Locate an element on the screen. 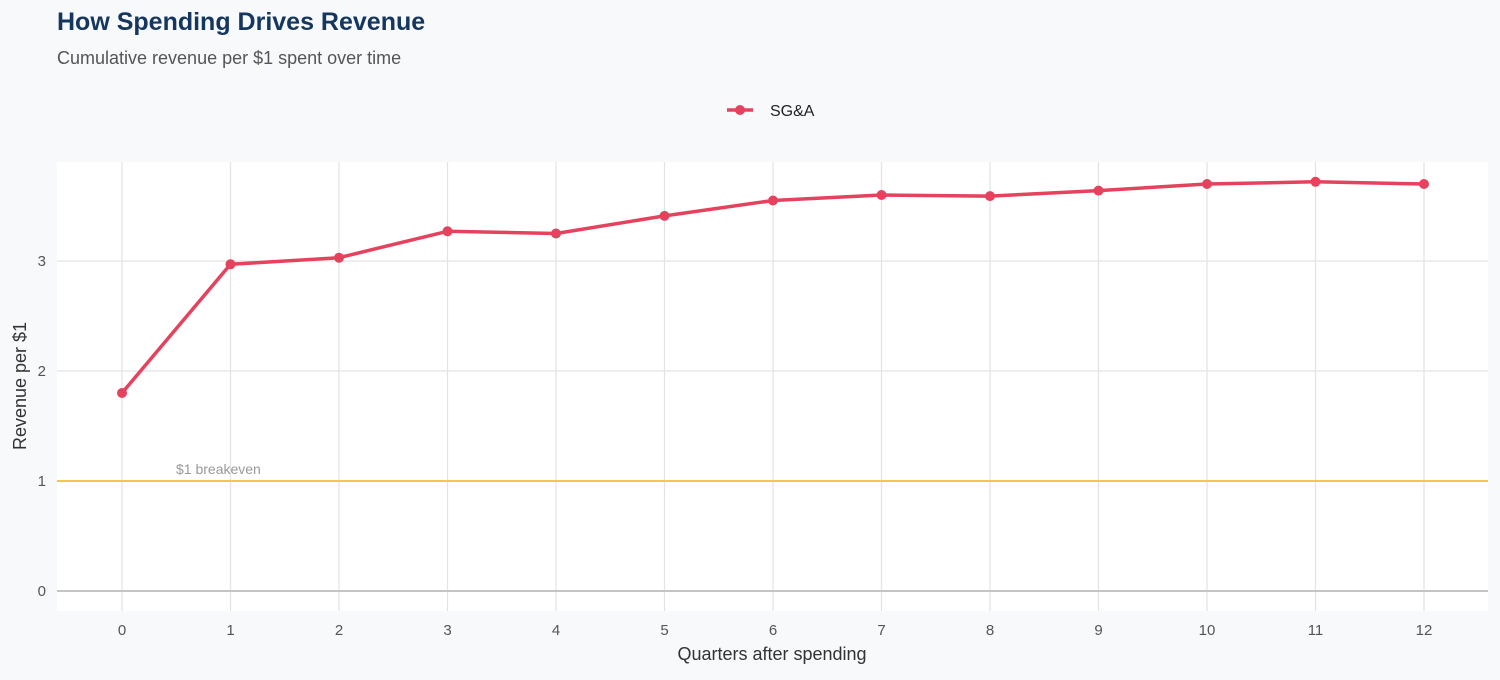  x-tick-label: 5 is located at coordinates (664, 630).